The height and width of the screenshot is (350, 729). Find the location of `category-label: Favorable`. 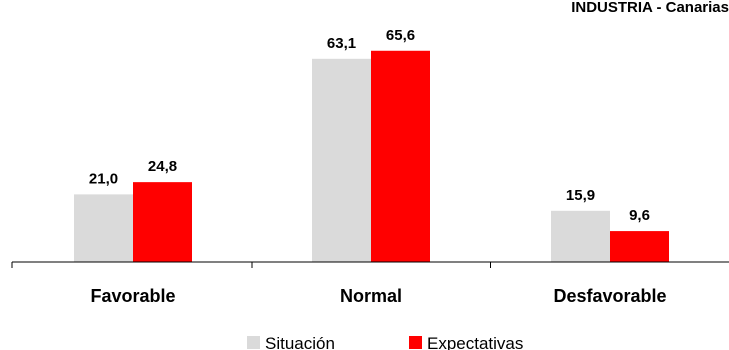

category-label: Favorable is located at coordinates (132, 296).